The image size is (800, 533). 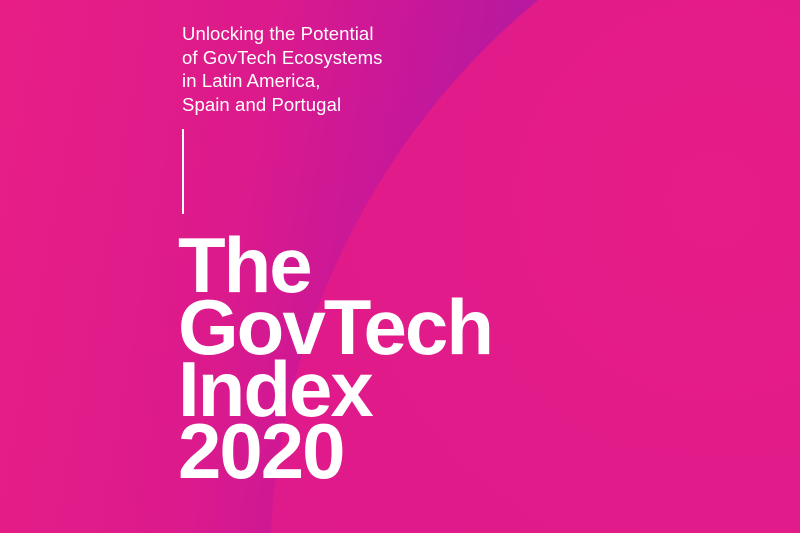 I want to click on title-line: Index, so click(x=276, y=389).